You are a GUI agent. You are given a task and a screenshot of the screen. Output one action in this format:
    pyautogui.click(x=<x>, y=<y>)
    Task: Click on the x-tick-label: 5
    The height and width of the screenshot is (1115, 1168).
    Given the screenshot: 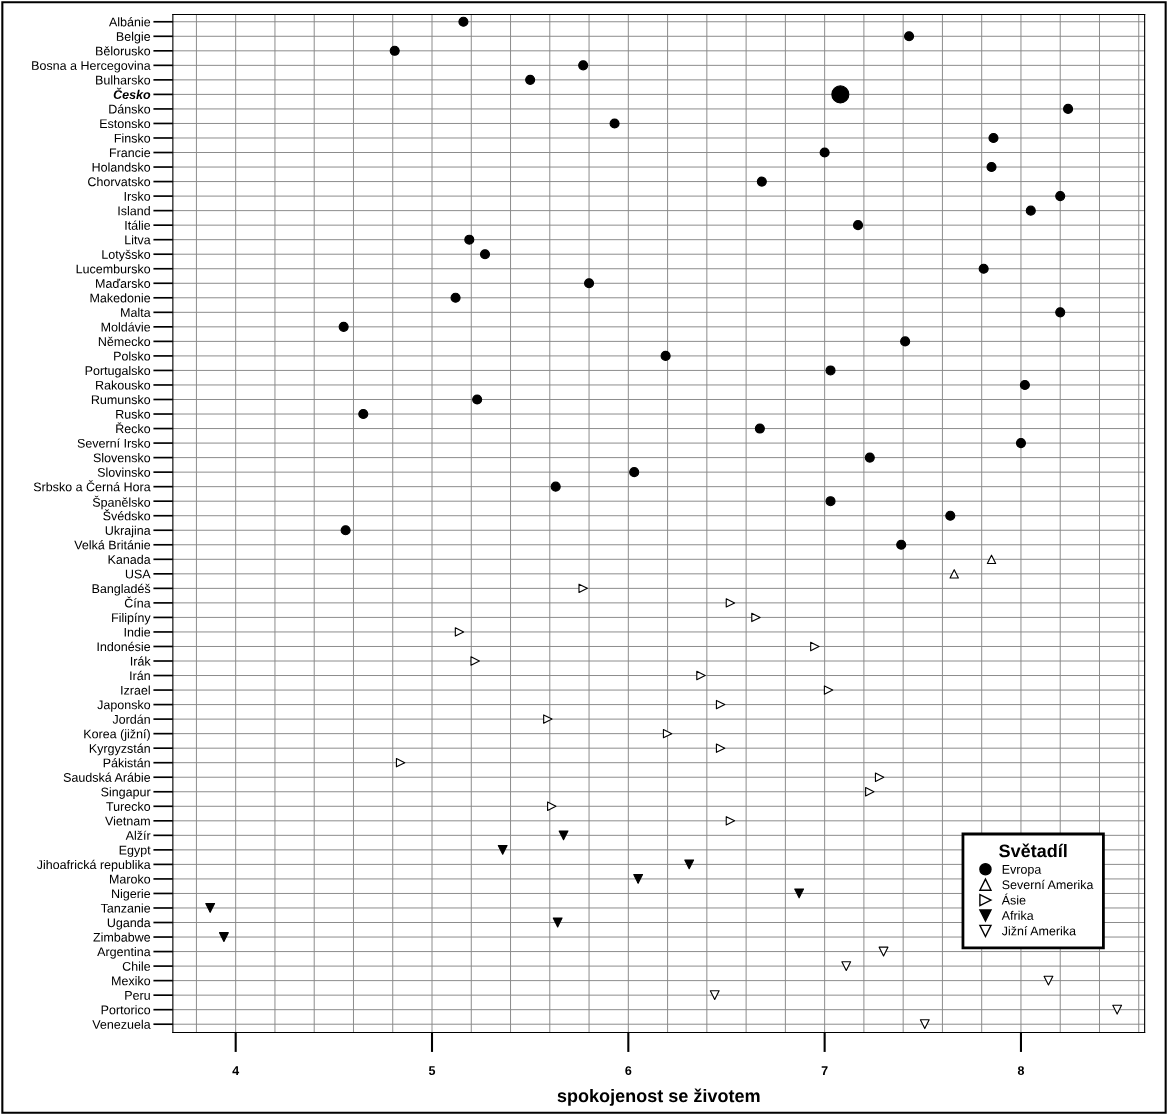 What is the action you would take?
    pyautogui.click(x=432, y=1071)
    